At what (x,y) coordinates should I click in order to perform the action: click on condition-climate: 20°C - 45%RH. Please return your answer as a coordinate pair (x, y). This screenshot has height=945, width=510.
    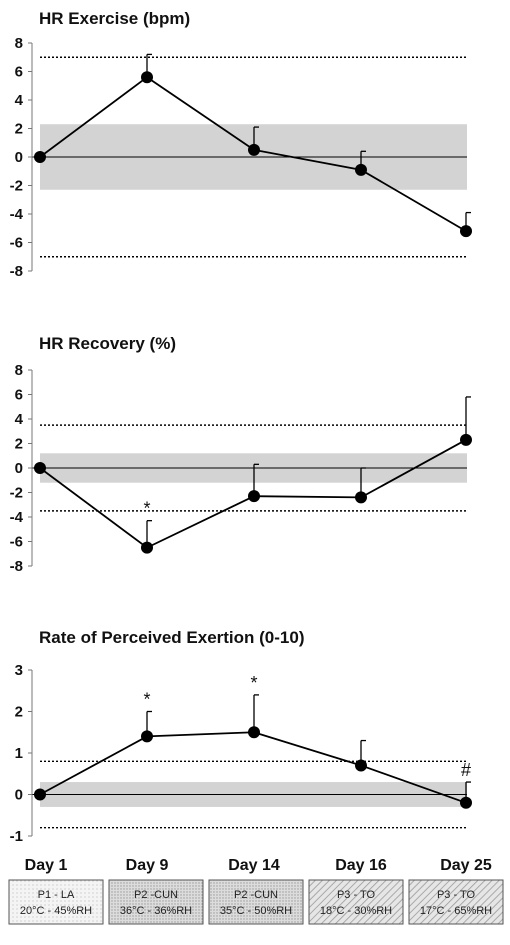
    Looking at the image, I should click on (56, 911).